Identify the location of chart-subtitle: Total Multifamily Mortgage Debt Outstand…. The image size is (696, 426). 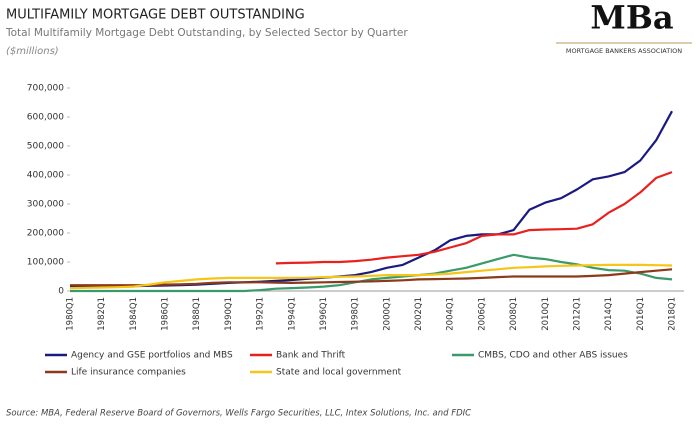
(206, 33).